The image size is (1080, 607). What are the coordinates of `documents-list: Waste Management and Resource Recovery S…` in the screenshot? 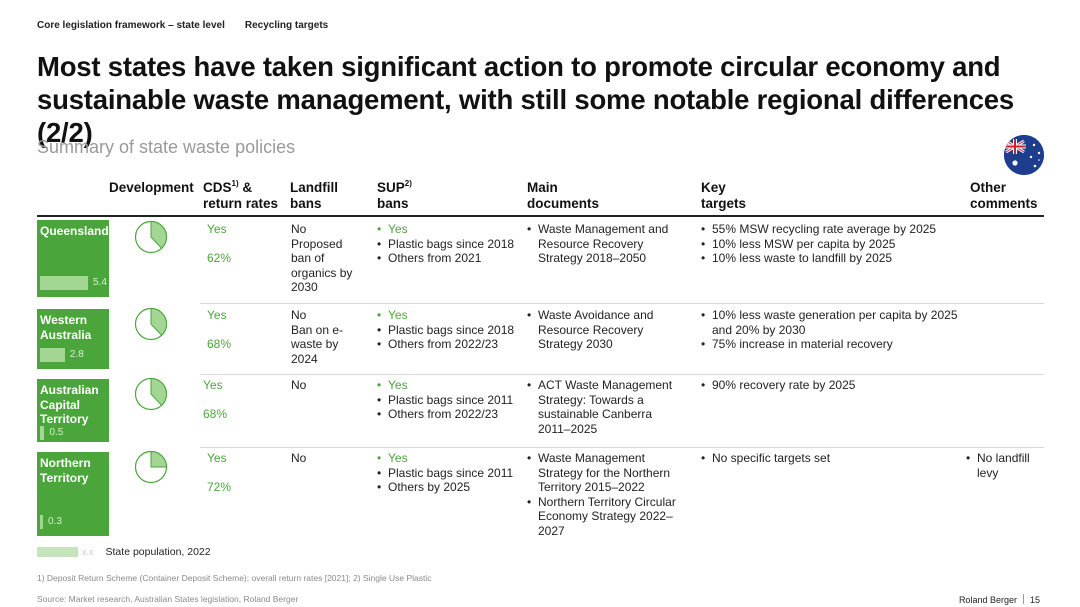 It's located at (604, 244).